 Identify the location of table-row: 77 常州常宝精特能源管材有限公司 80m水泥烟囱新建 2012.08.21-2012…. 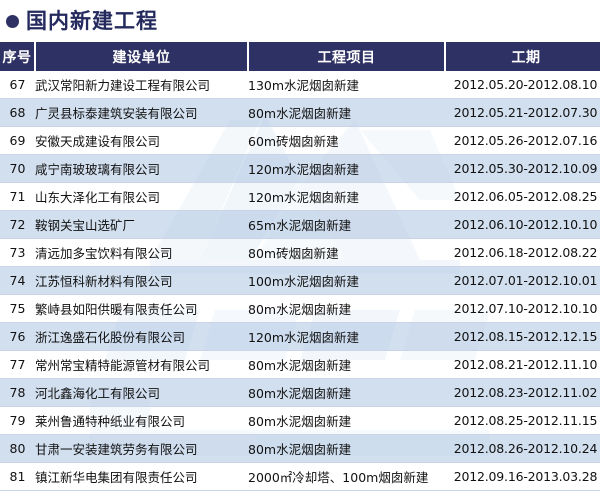
(300, 364).